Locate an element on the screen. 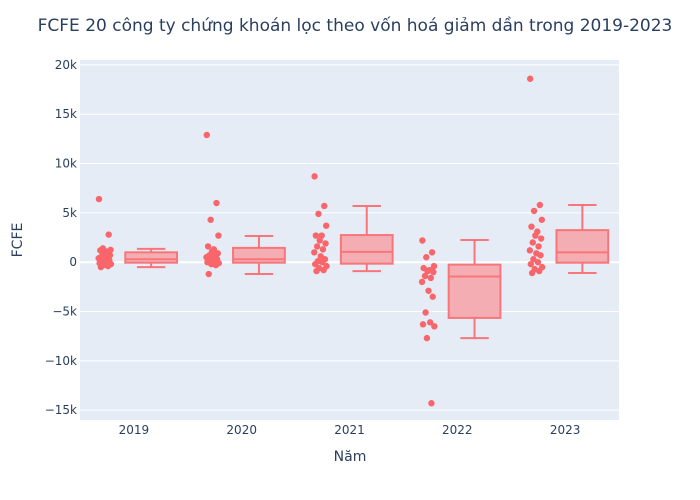 The image size is (700, 500). box-group-2022 is located at coordinates (460, 322).